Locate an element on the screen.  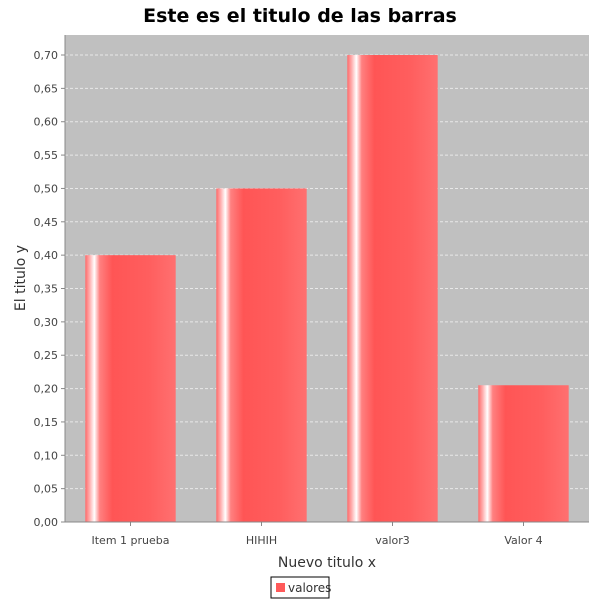
legend-box is located at coordinates (300, 587).